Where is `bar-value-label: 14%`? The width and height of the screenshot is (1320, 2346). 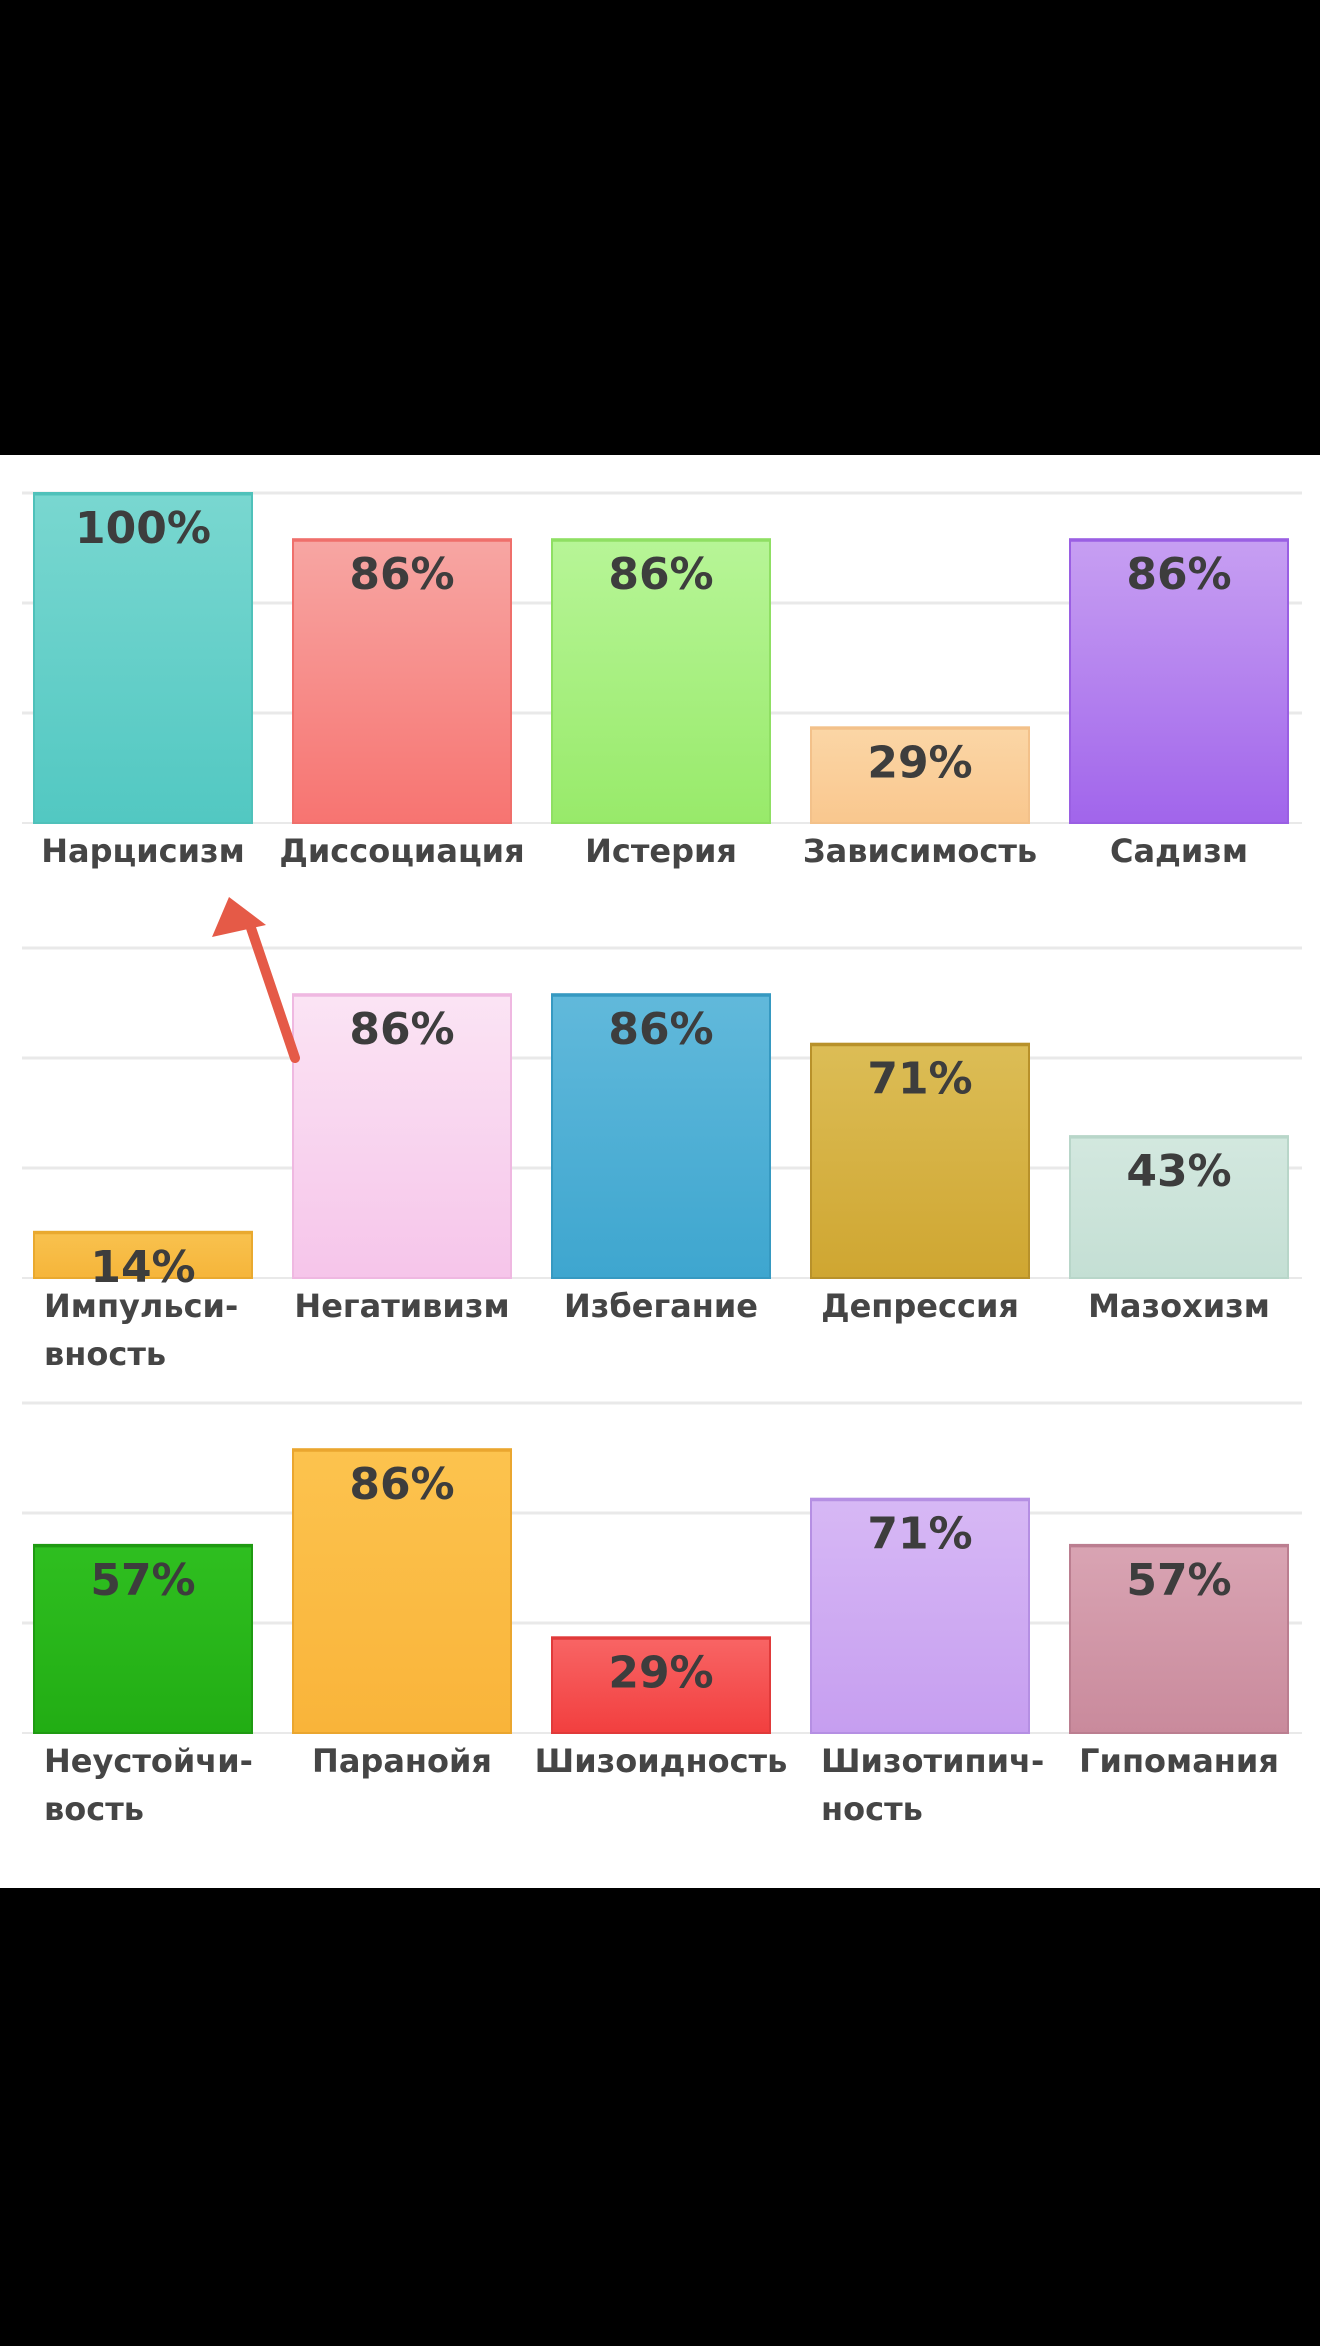
bar-value-label: 14% is located at coordinates (142, 1267).